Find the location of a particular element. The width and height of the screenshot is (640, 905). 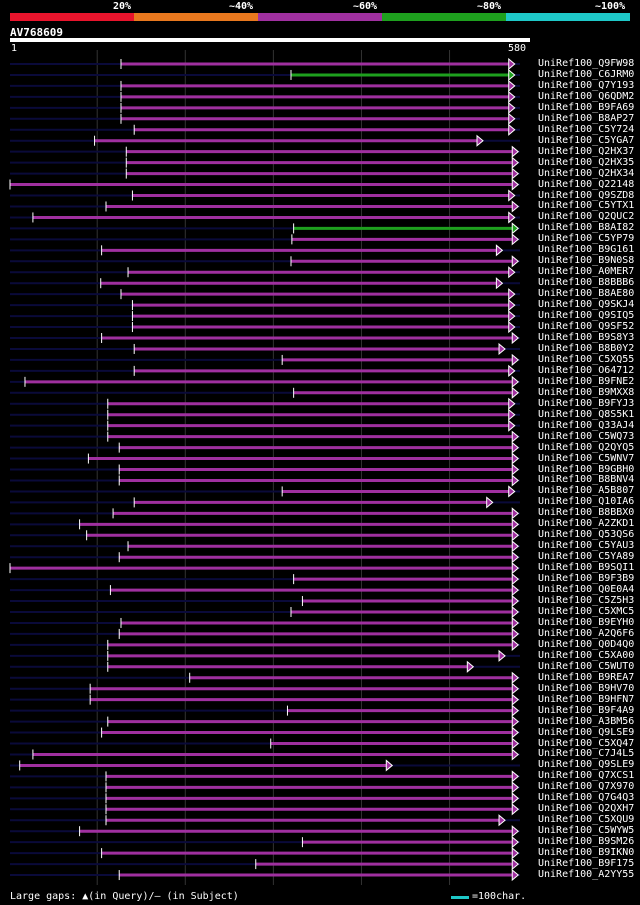

hit-label: UniRef100_B8BBB6 is located at coordinates (586, 283).